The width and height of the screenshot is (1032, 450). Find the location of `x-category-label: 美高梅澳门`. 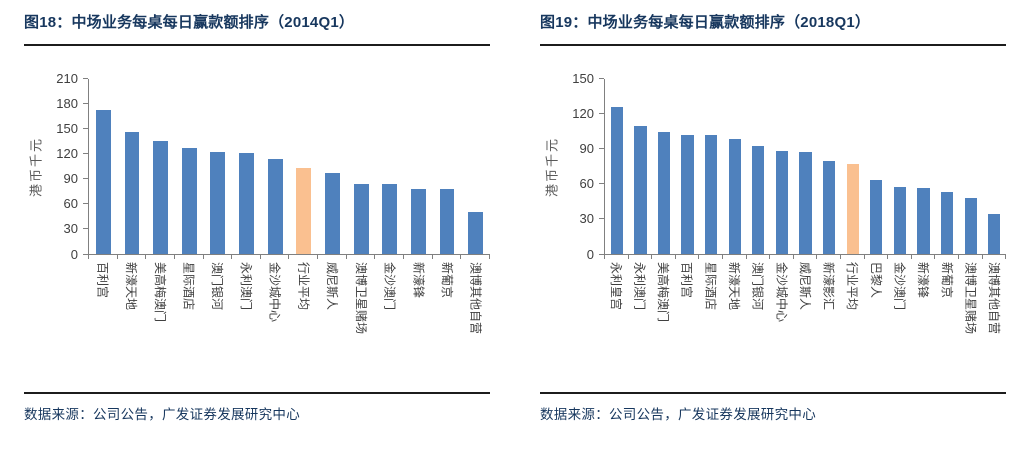

x-category-label: 美高梅澳门 is located at coordinates (159, 291).